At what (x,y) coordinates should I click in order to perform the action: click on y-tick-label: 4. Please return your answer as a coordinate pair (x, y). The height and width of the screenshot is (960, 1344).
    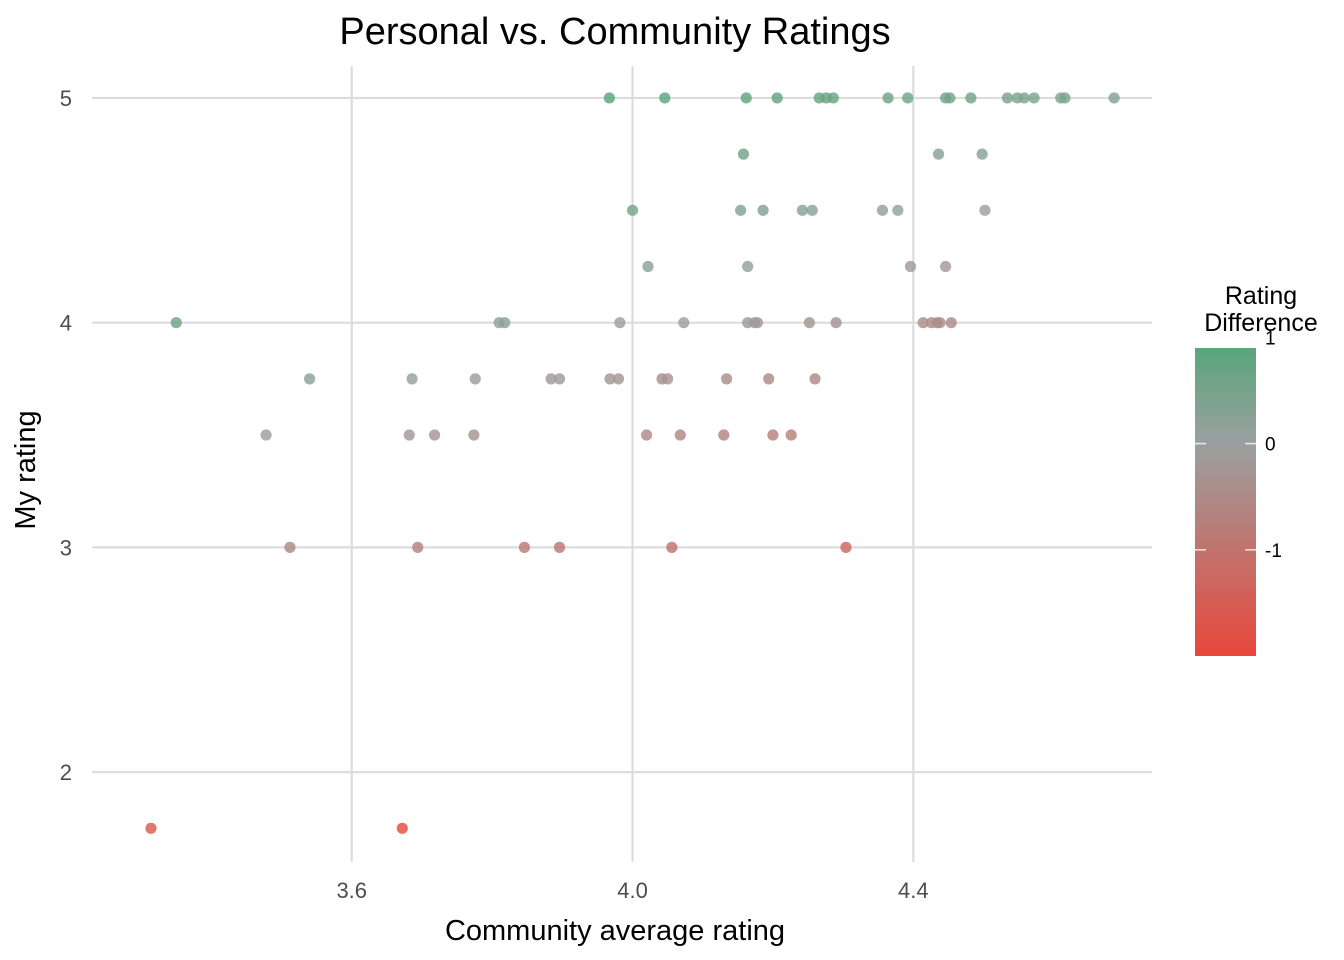
    Looking at the image, I should click on (66, 323).